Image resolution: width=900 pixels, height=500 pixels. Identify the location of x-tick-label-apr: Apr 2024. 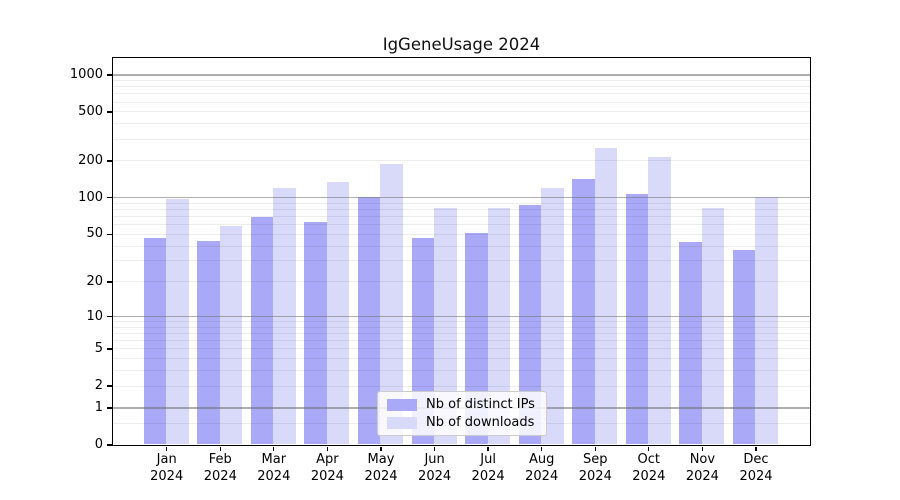
(327, 468).